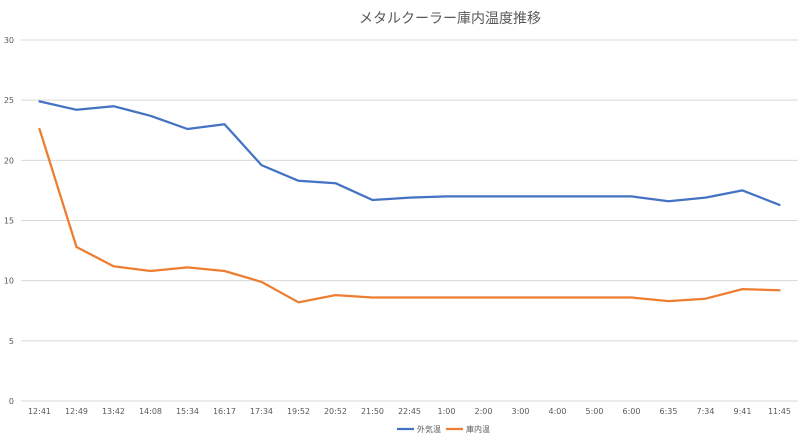 Image resolution: width=800 pixels, height=443 pixels. Describe the element at coordinates (521, 411) in the screenshot. I see `x-tick-label: 3:00` at that location.